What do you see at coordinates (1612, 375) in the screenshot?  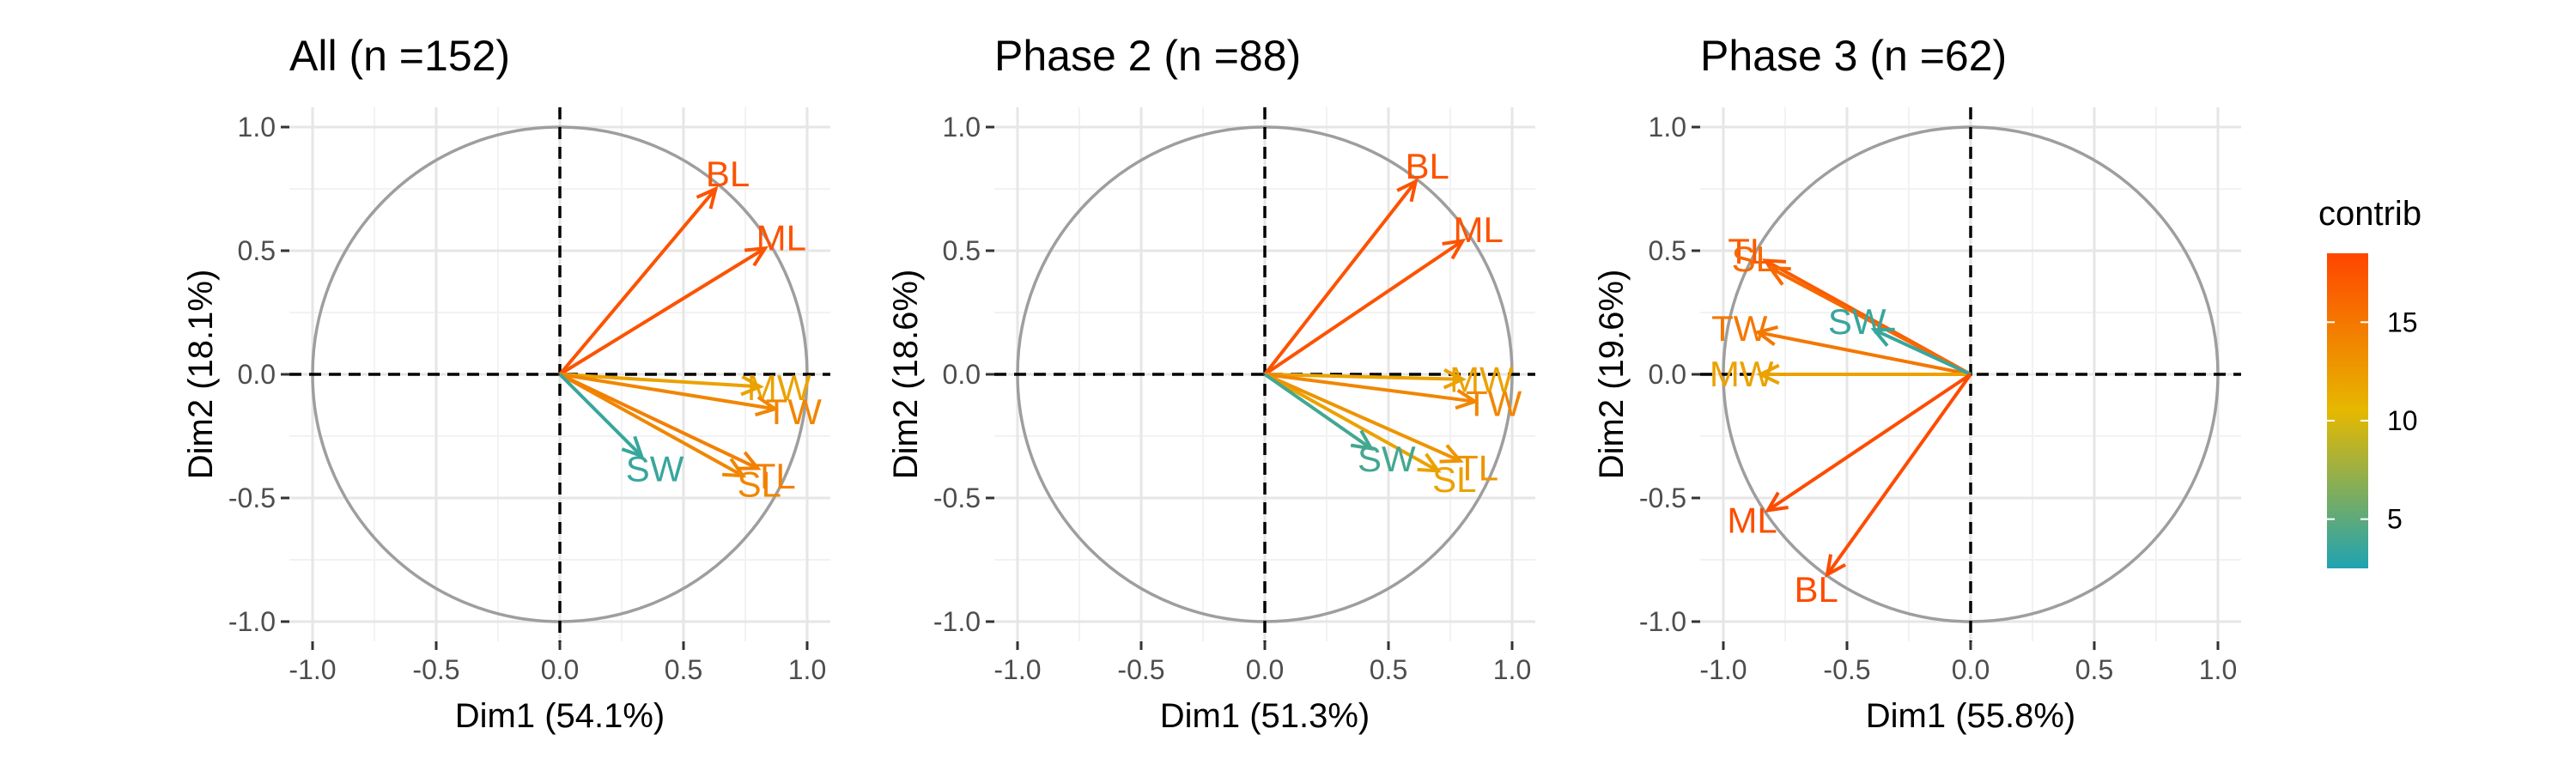 I see `y-axis-title: Dim2 (19.6%)` at bounding box center [1612, 375].